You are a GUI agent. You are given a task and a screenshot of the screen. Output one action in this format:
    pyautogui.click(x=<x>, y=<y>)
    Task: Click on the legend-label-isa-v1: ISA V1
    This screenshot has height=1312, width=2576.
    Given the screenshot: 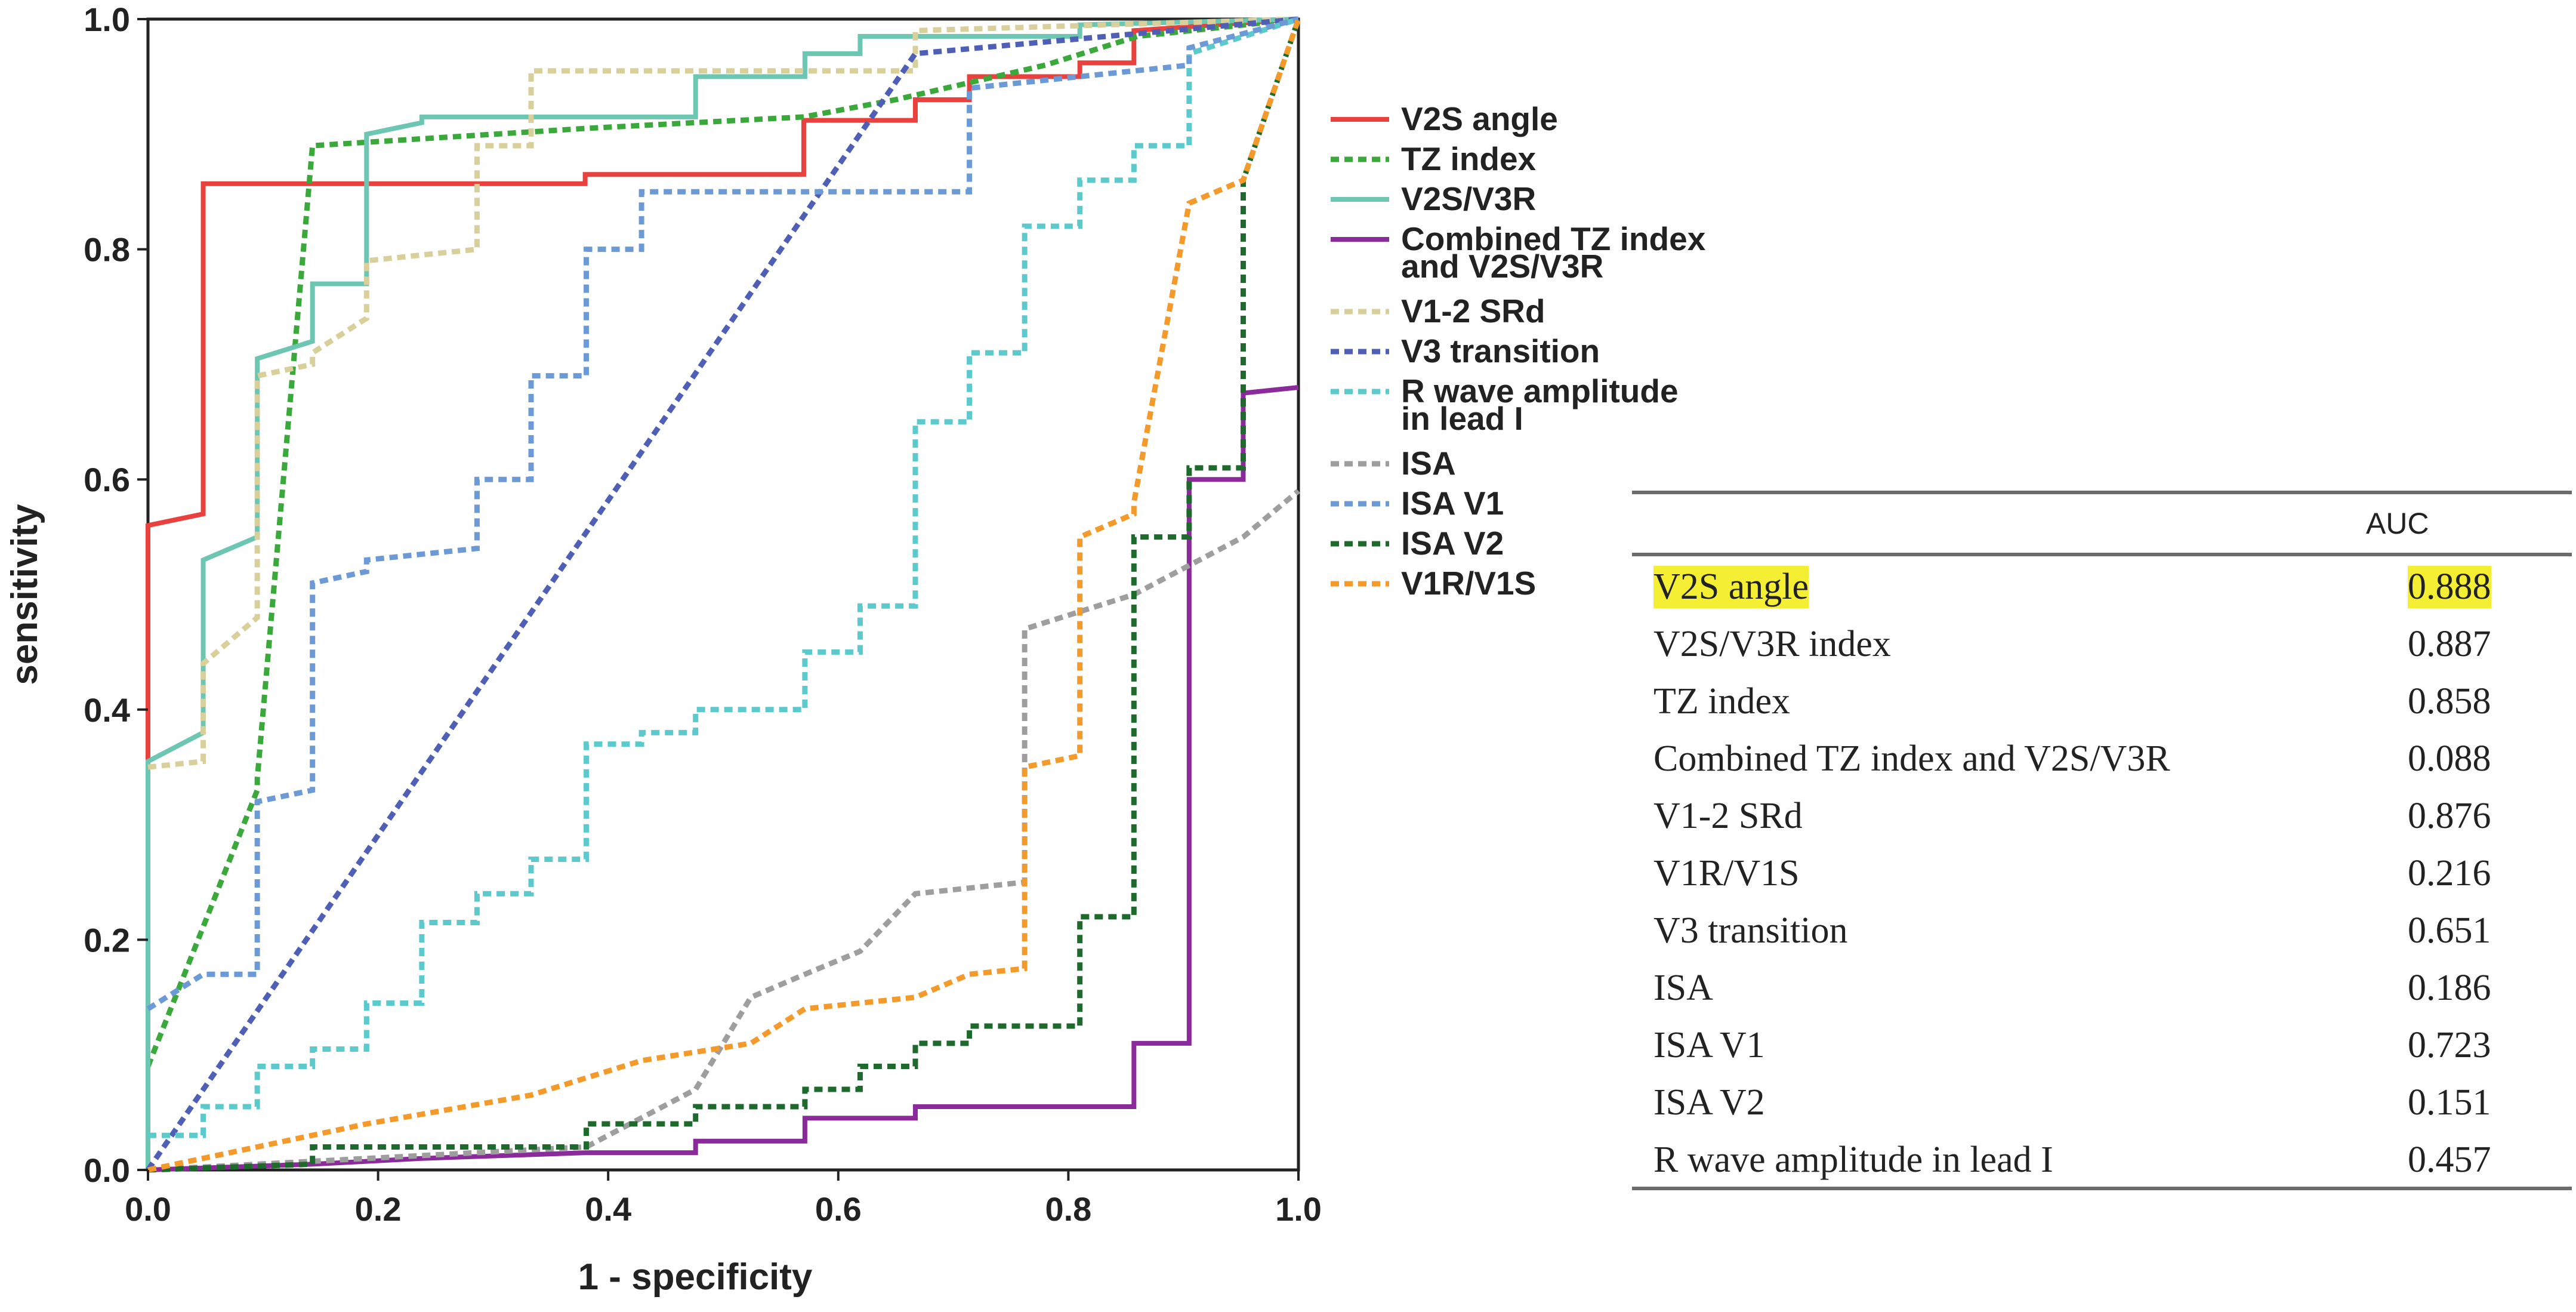 What is the action you would take?
    pyautogui.click(x=1452, y=503)
    